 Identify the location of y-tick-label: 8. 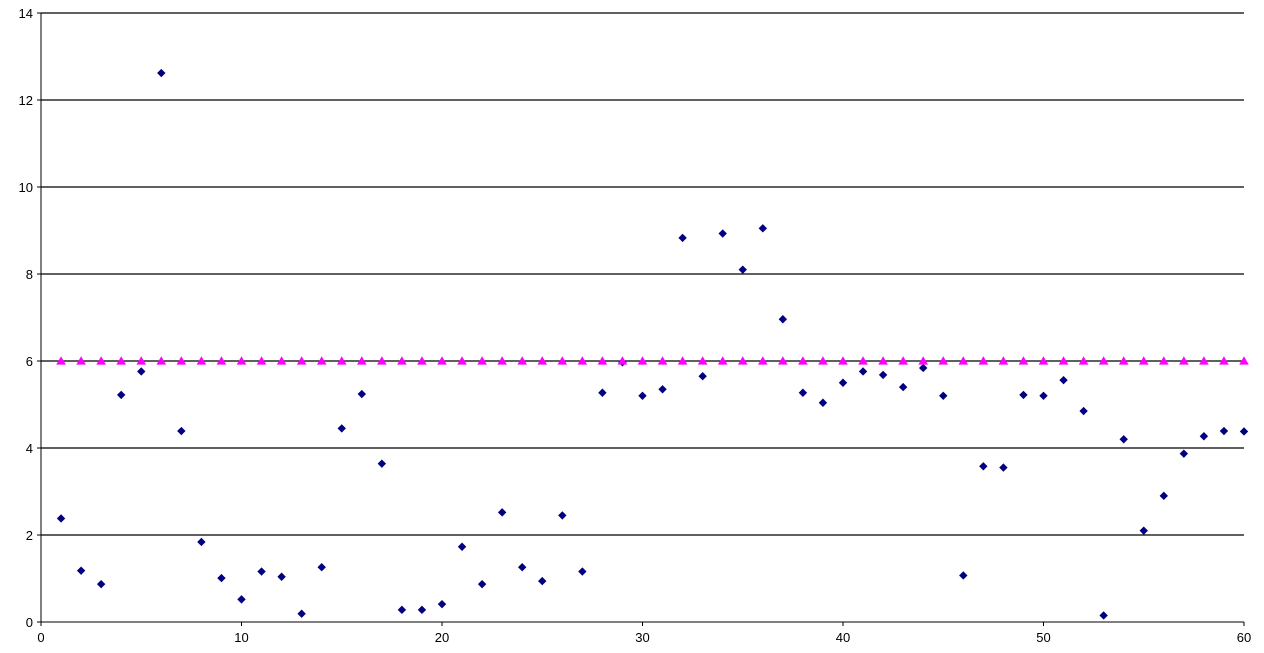
(29, 274).